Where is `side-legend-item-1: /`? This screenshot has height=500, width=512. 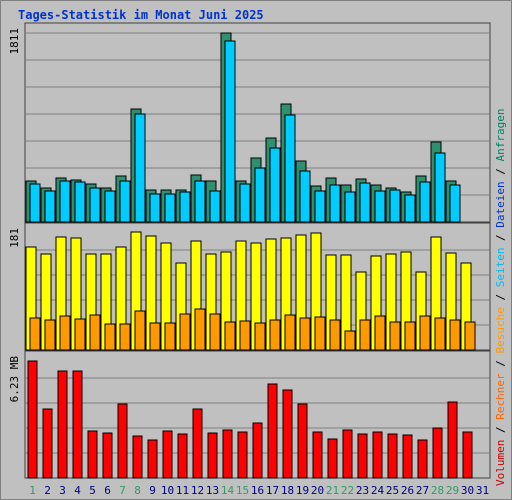
side-legend-item-1: / is located at coordinates (500, 432).